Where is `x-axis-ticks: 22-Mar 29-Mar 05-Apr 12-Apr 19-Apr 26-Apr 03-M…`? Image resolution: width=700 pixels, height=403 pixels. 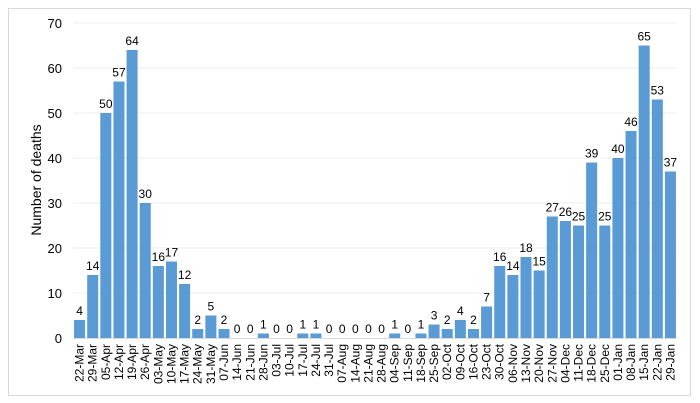
x-axis-ticks: 22-Mar 29-Mar 05-Apr 12-Apr 19-Apr 26-Apr 03-M… is located at coordinates (375, 363).